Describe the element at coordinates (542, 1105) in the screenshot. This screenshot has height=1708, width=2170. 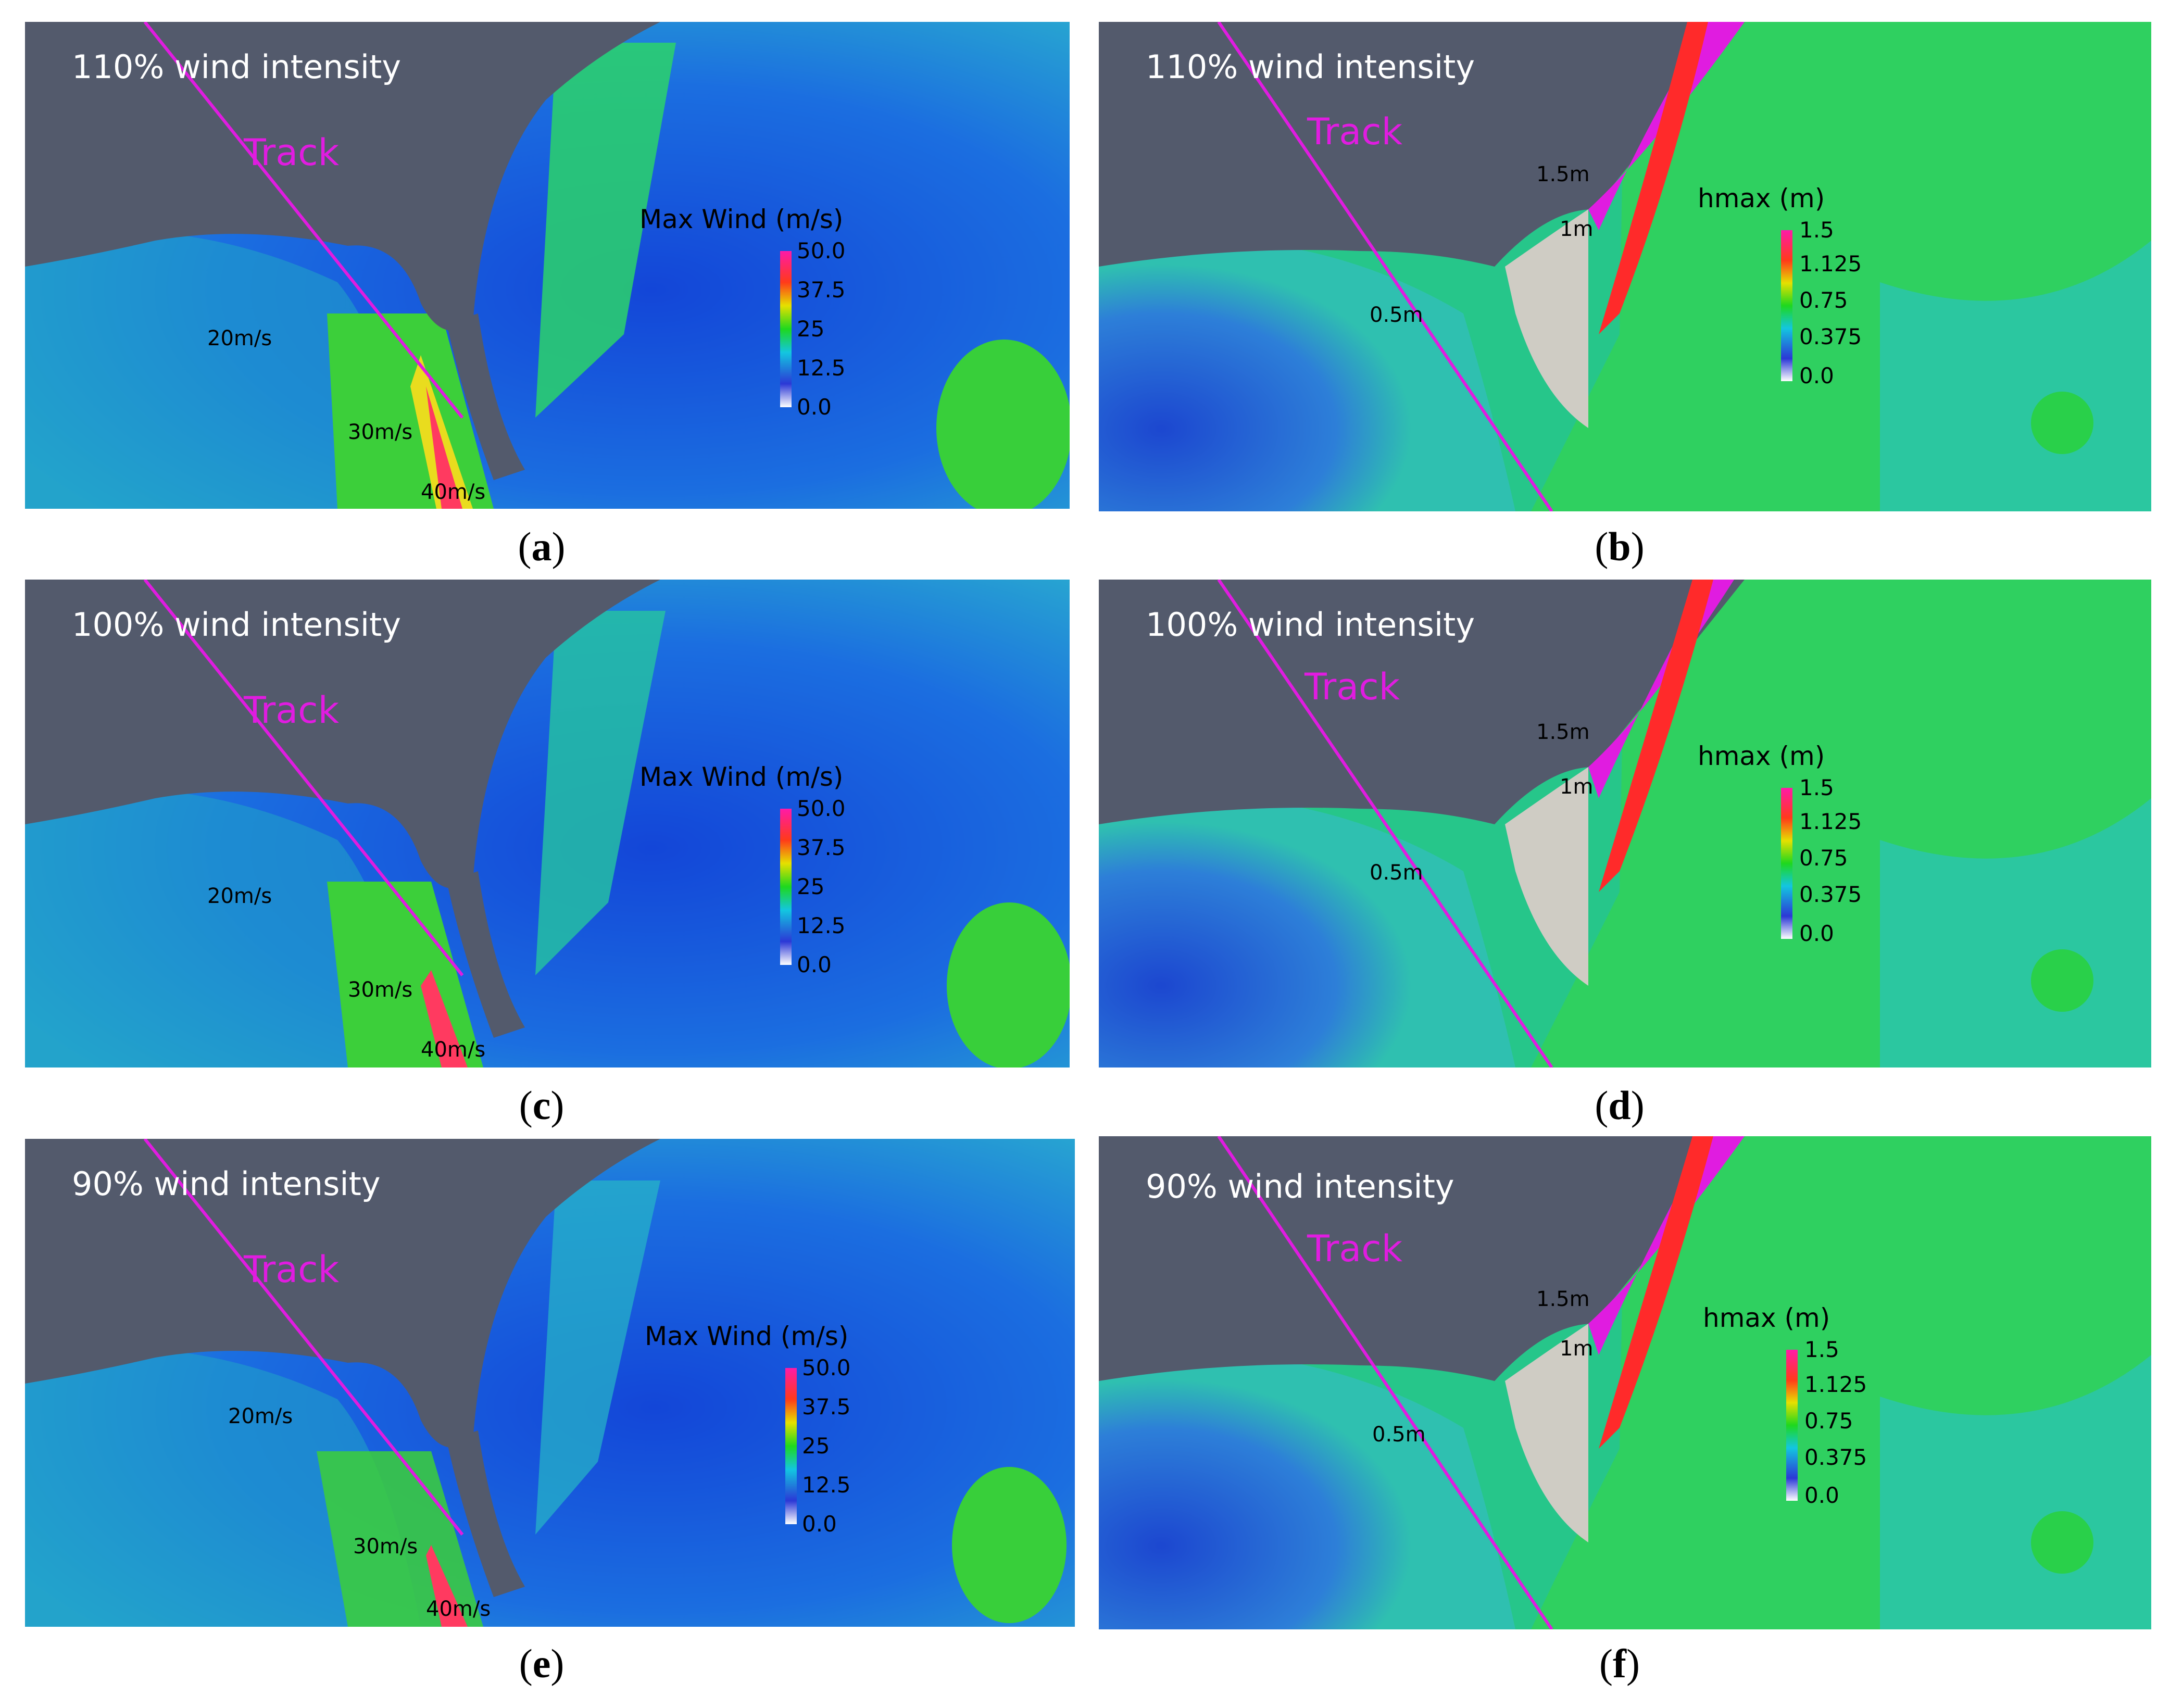
I see `panel-caption: (c)` at that location.